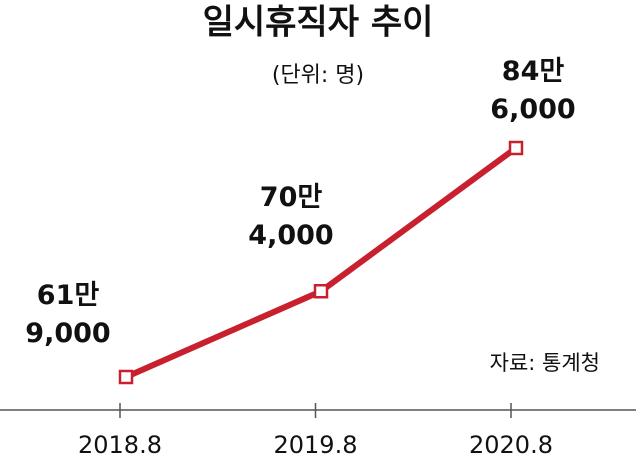  Describe the element at coordinates (318, 75) in the screenshot. I see `chart-subtitle: (단위: 명)` at that location.